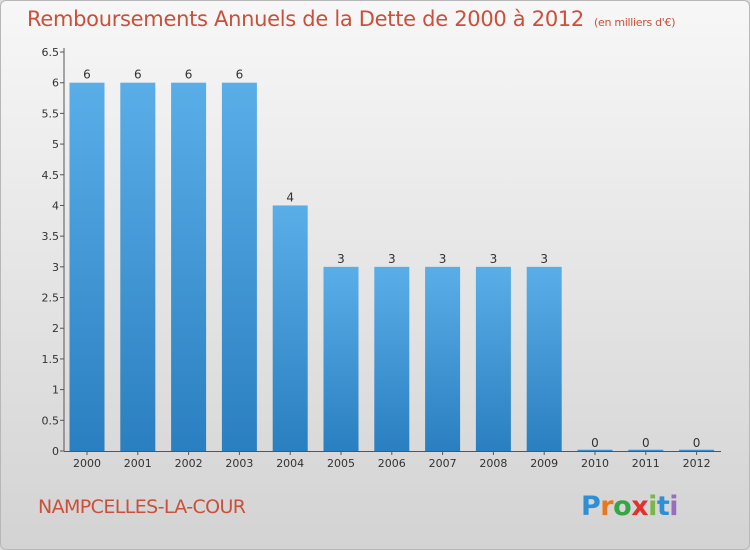  Describe the element at coordinates (51, 298) in the screenshot. I see `y-tick-label: 2.5` at that location.